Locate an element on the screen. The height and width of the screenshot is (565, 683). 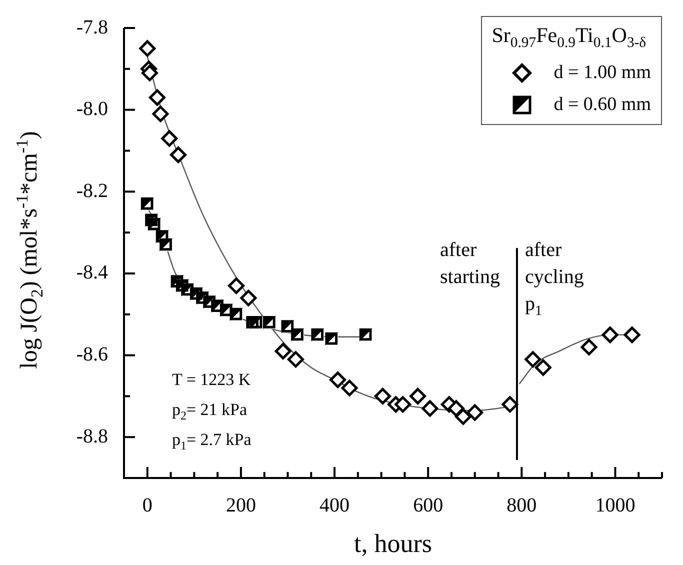
x-tick-label: 400 is located at coordinates (335, 505).